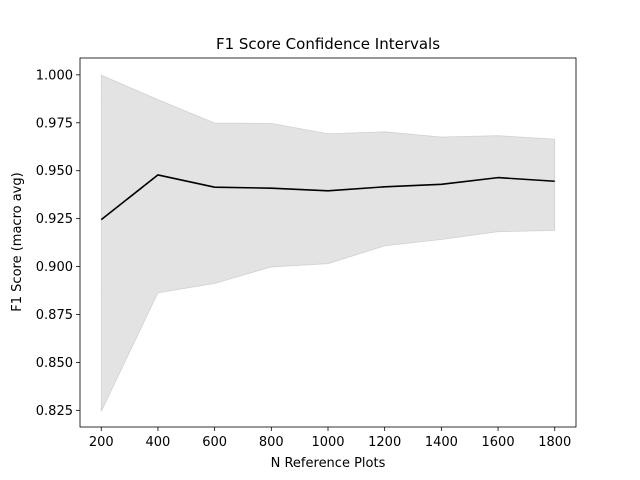  Describe the element at coordinates (54, 315) in the screenshot. I see `y-tick-label: 0.875` at that location.